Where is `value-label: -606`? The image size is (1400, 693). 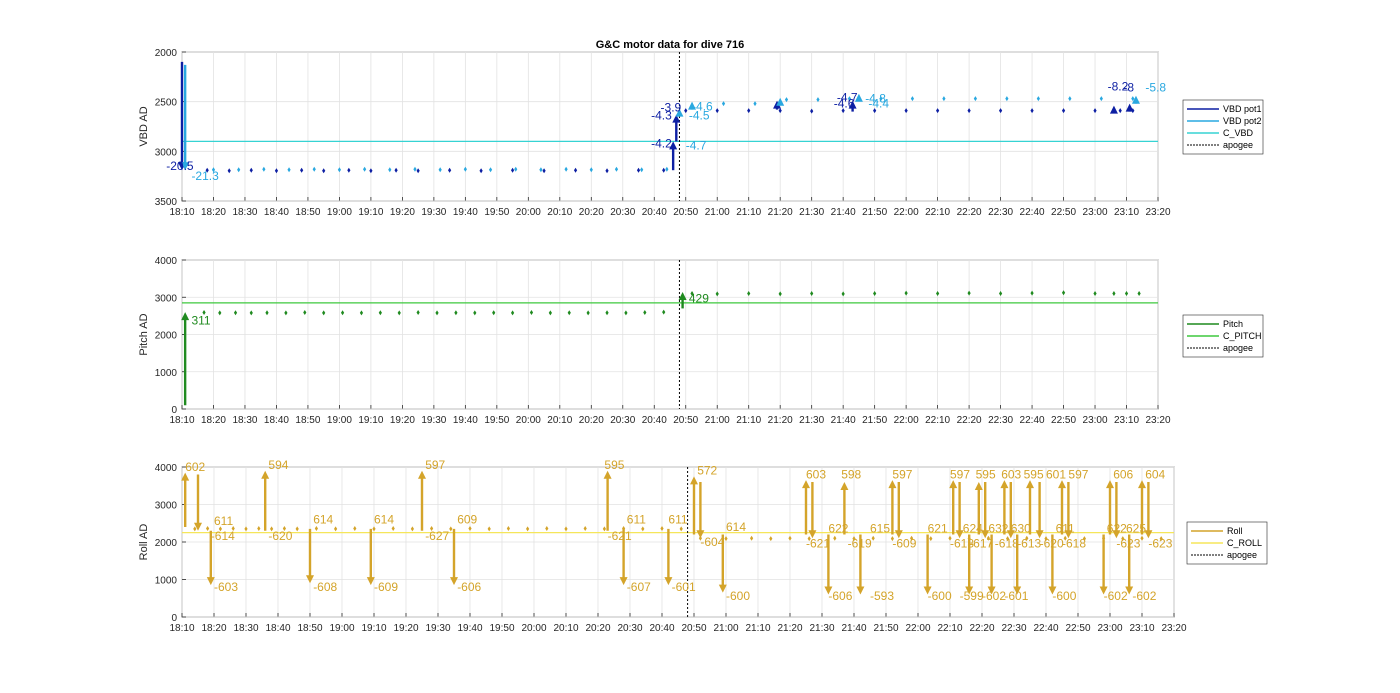 value-label: -606 is located at coordinates (469, 587).